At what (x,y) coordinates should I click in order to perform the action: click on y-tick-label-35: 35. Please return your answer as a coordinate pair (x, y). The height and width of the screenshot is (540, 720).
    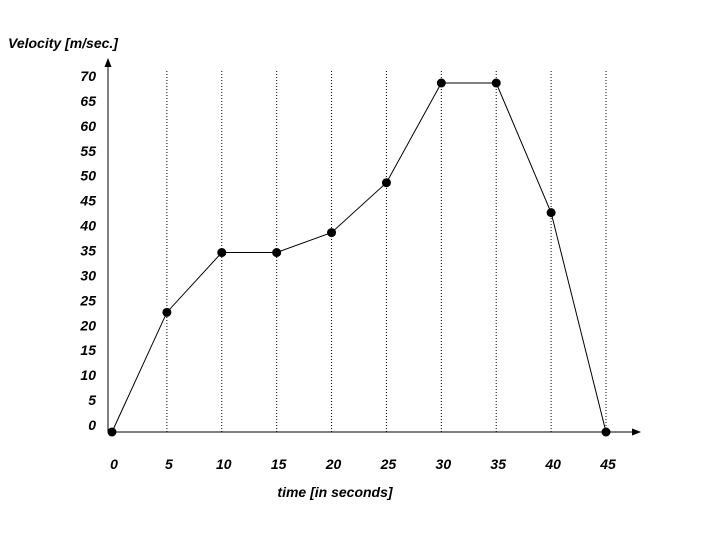
    Looking at the image, I should click on (88, 251).